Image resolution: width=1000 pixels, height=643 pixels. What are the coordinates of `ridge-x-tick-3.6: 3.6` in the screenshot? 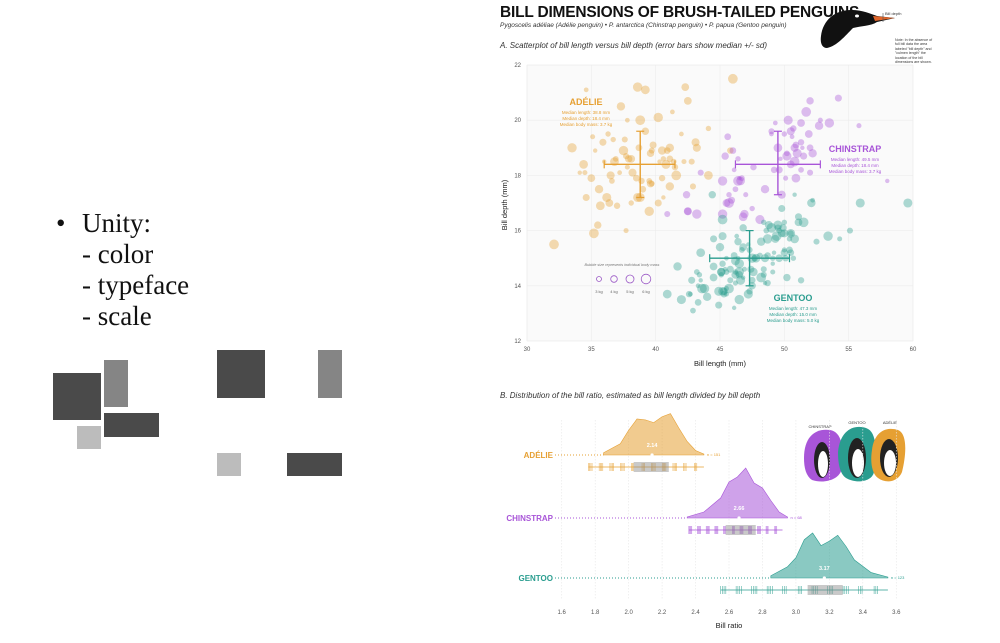 It's located at (896, 613).